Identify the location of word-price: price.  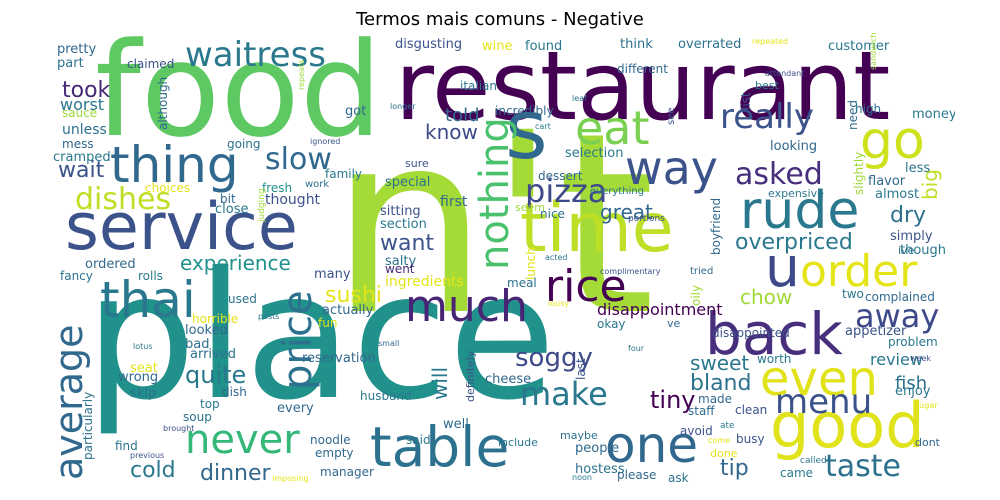
(298, 340).